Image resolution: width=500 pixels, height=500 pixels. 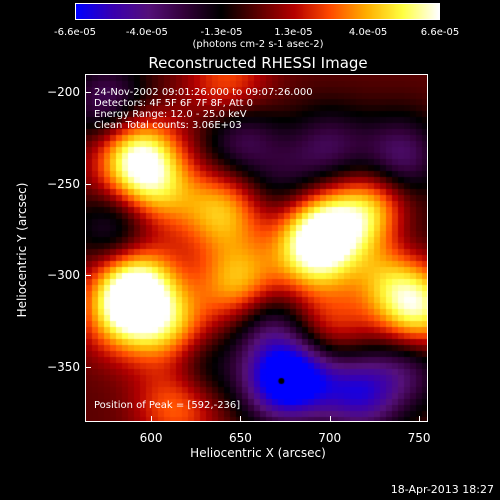 I want to click on y-tick-label: −250, so click(x=63, y=183).